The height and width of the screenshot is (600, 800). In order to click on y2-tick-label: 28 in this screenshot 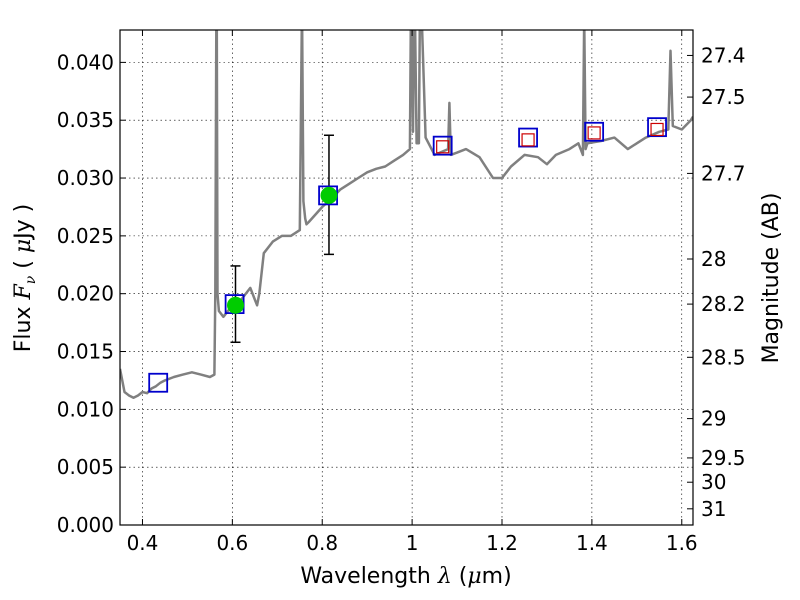, I will do `click(713, 259)`.